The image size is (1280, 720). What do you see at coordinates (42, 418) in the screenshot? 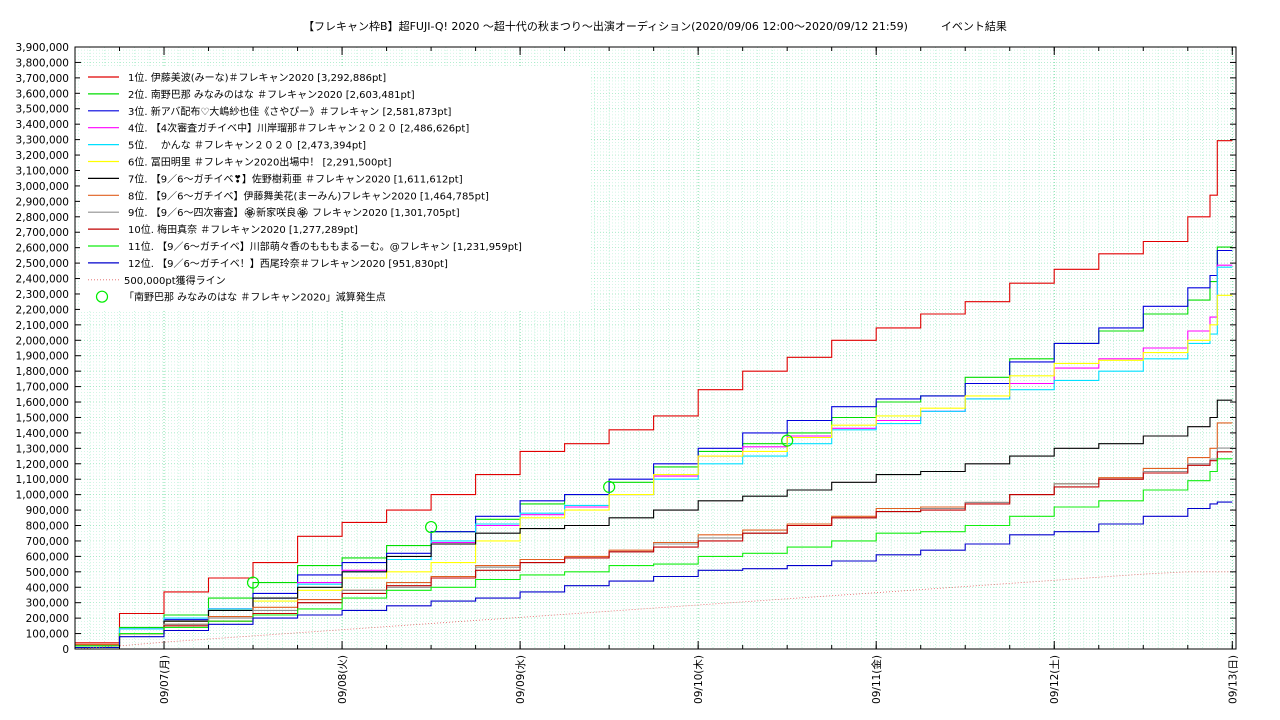
I see `y-tick-label: 1,500,000` at bounding box center [42, 418].